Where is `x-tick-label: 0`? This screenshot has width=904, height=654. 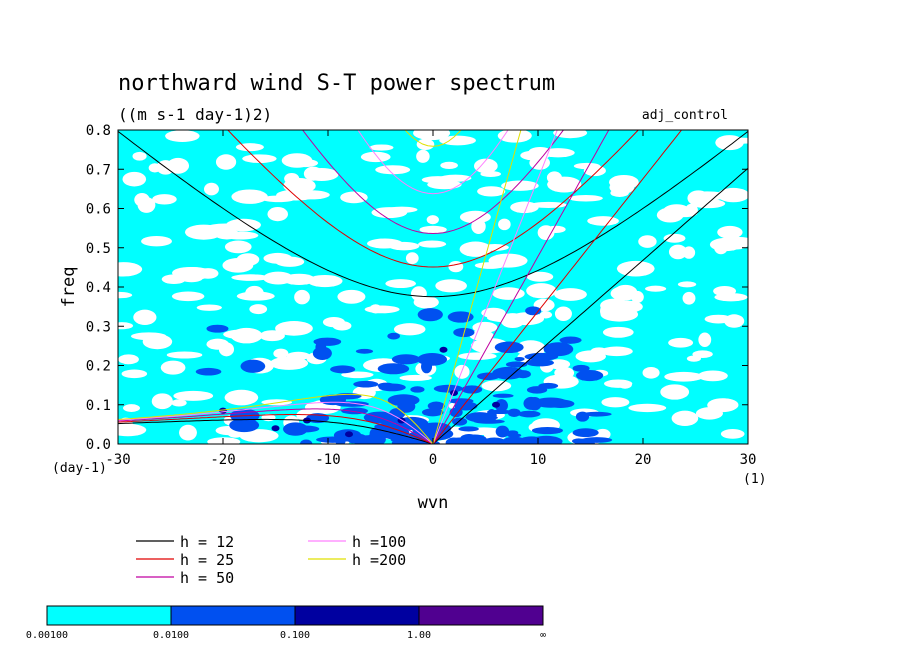
x-tick-label: 0 is located at coordinates (433, 460).